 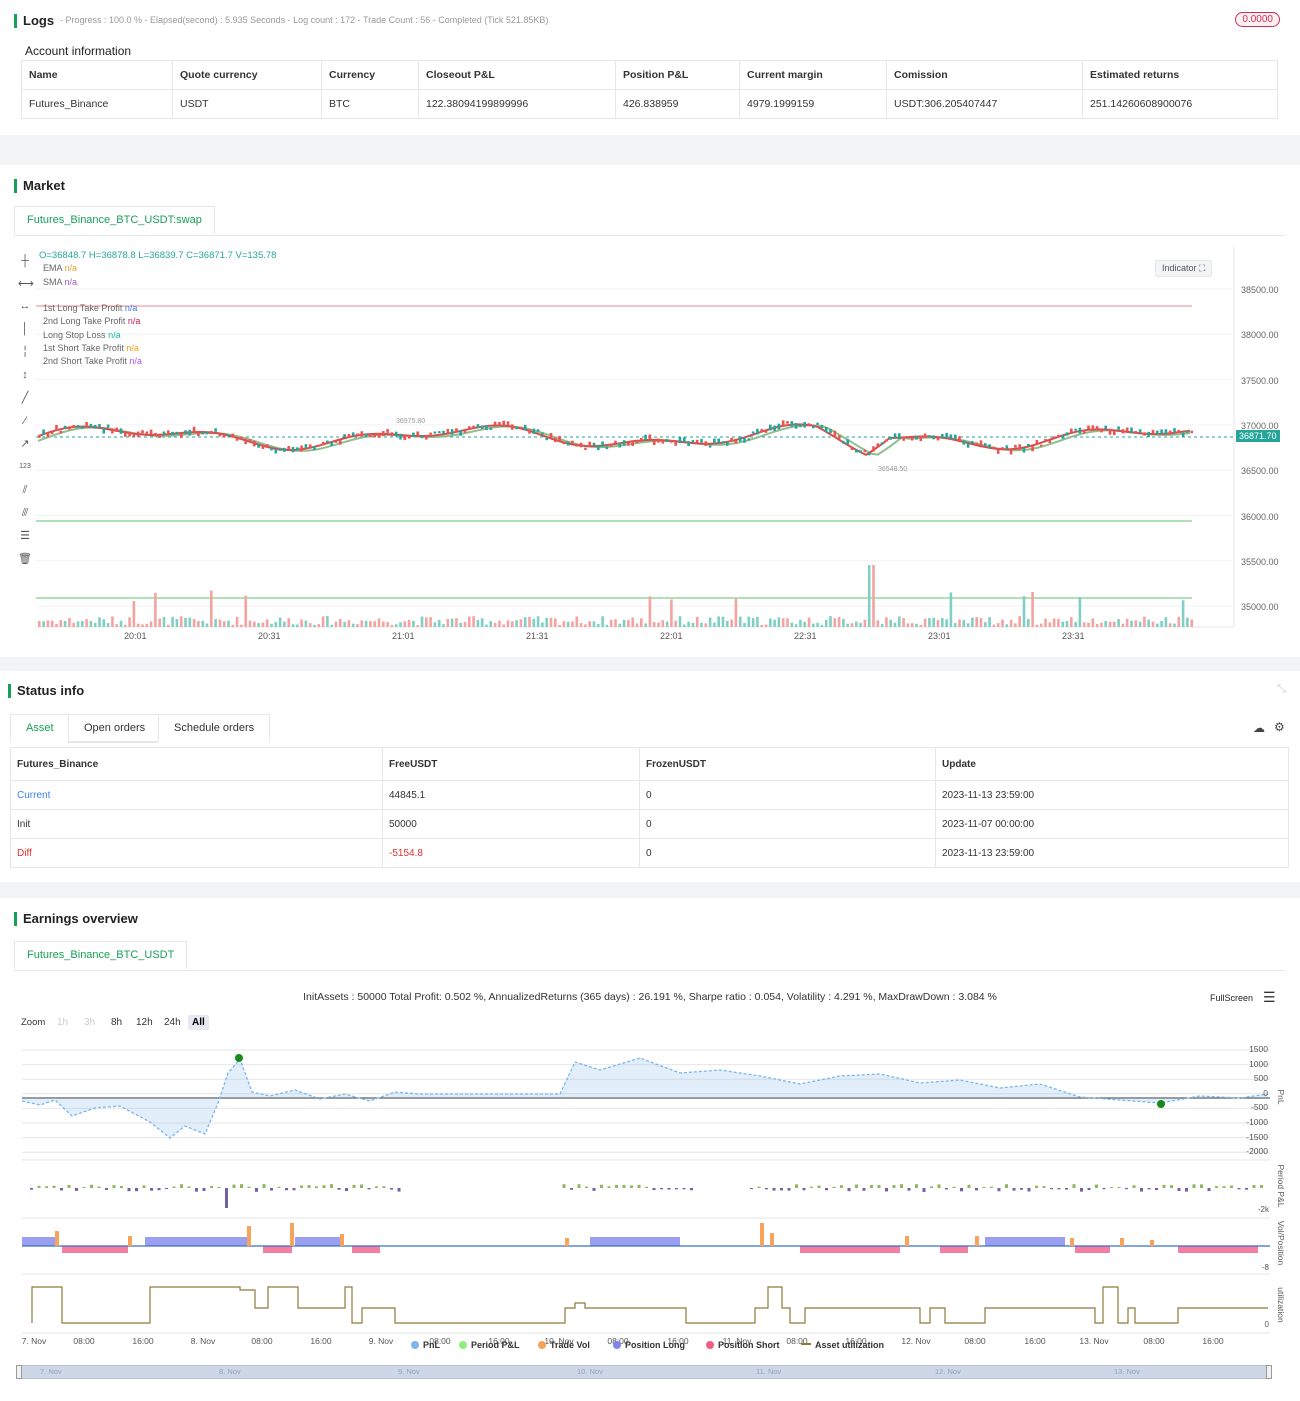 What do you see at coordinates (1232, 998) in the screenshot?
I see `fullscreen-button: FullScreen` at bounding box center [1232, 998].